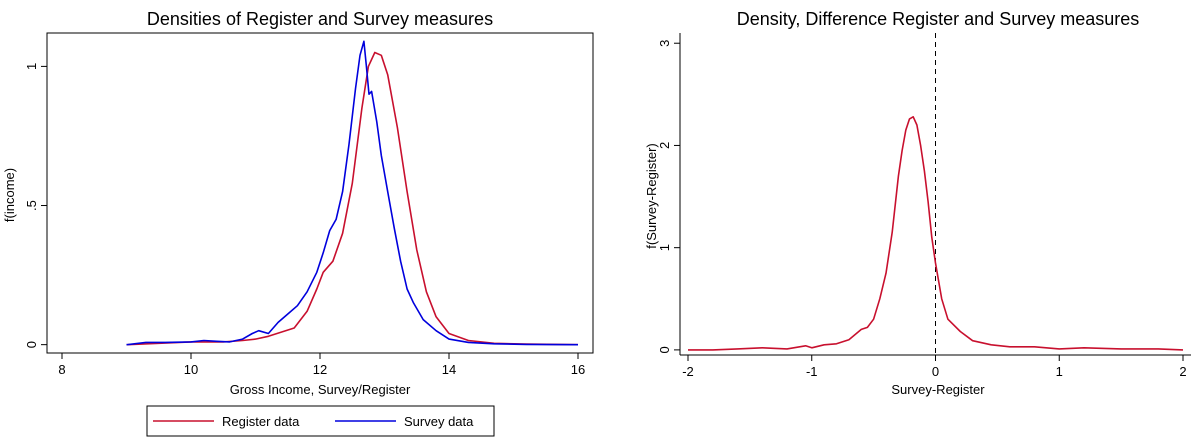 This screenshot has height=438, width=1191. I want to click on left-y-tick-label: .5, so click(31, 205).